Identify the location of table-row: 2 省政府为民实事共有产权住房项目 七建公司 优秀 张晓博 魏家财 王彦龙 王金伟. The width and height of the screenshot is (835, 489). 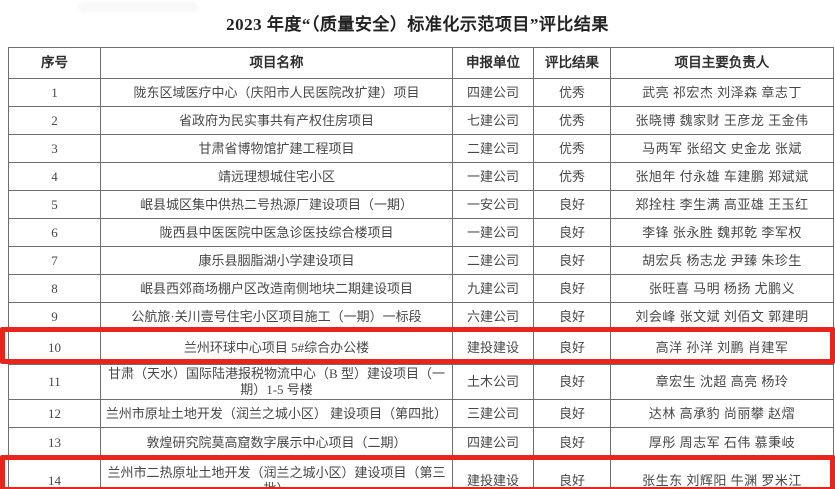
(421, 120).